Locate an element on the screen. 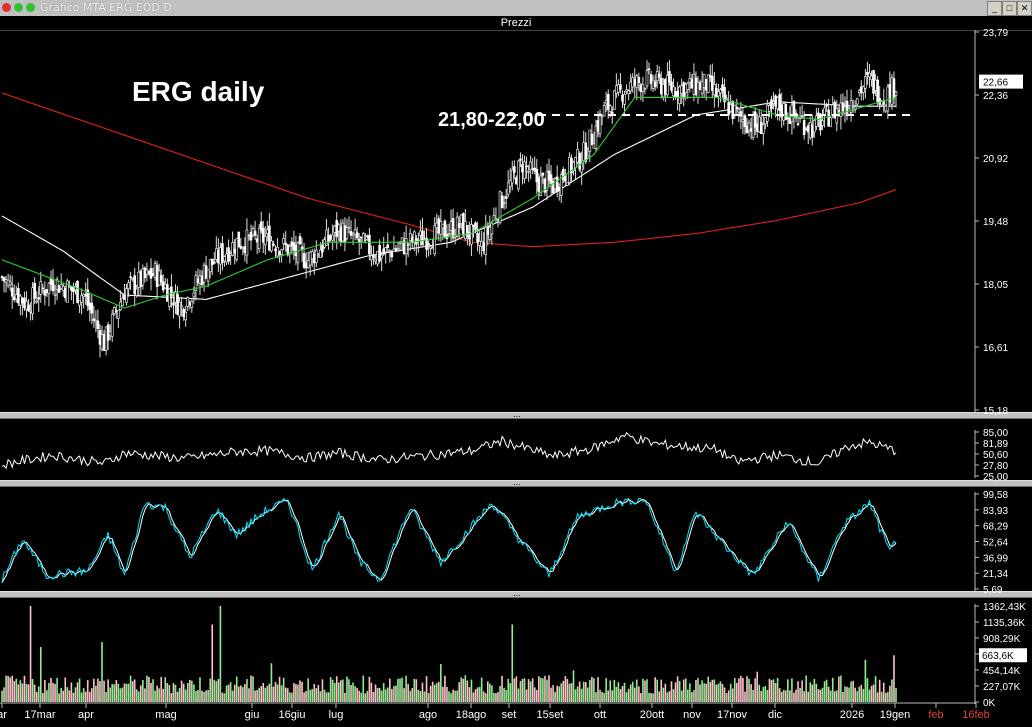 The width and height of the screenshot is (1032, 727). window-minimize-icon: _ is located at coordinates (994, 8).